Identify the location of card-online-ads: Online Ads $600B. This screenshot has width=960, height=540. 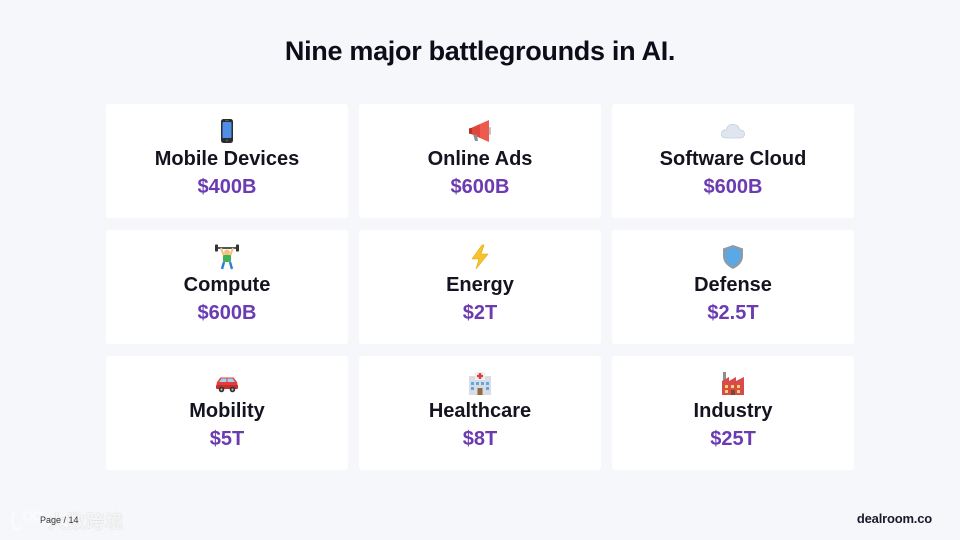
(480, 161).